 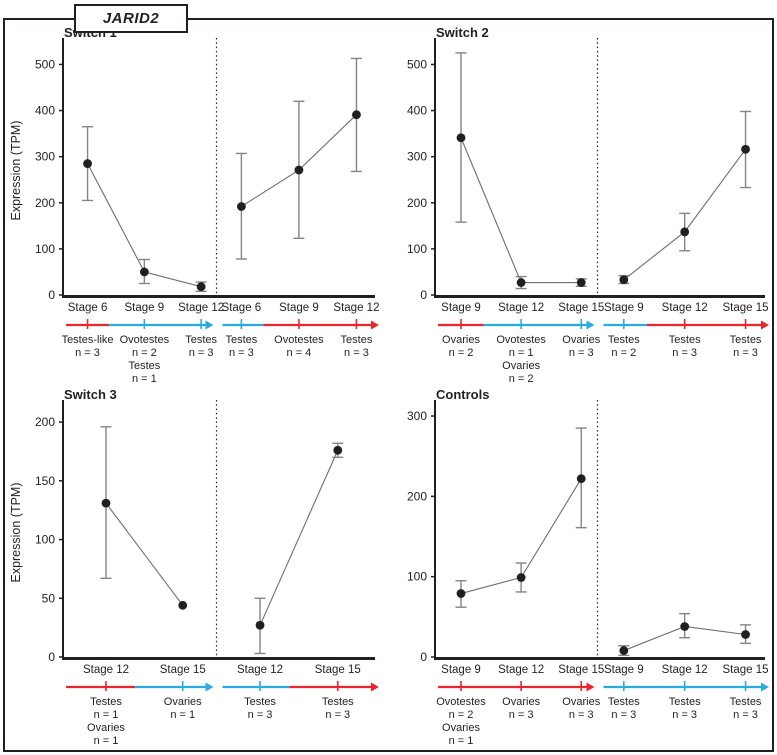 I want to click on stage-label: Stage 6, so click(x=88, y=308).